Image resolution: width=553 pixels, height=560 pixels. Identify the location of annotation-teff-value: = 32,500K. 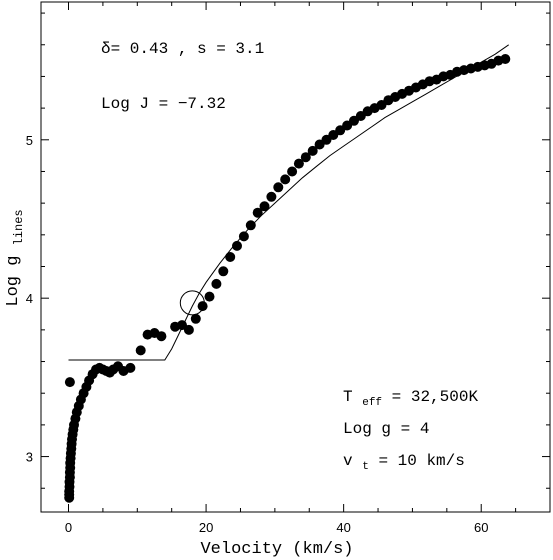
(435, 397).